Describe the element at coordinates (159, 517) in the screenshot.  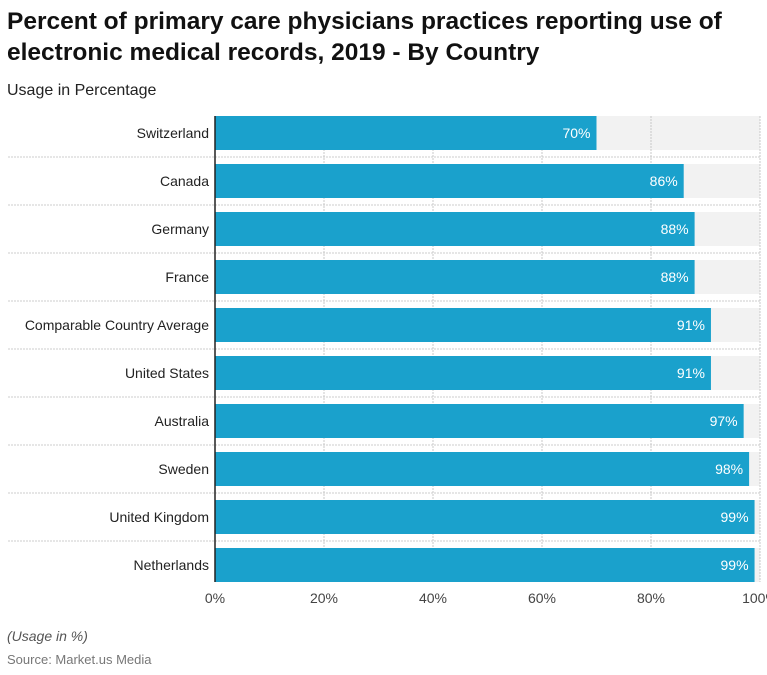
I see `category-label: United Kingdom` at that location.